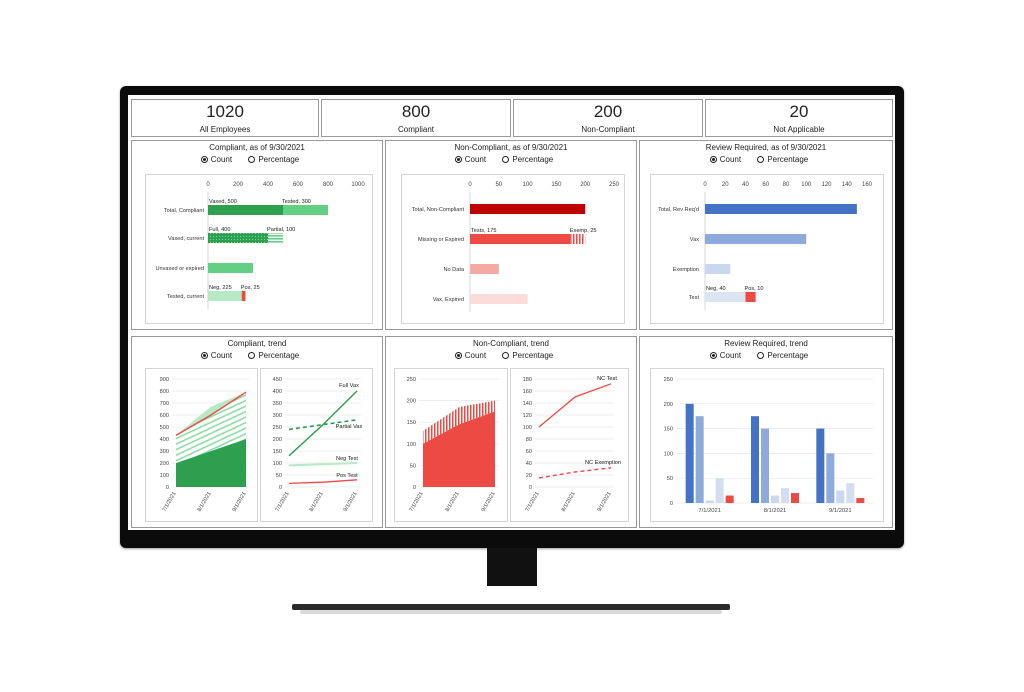 This screenshot has height=692, width=1024. Describe the element at coordinates (164, 428) in the screenshot. I see `y-tick-label: 500` at that location.